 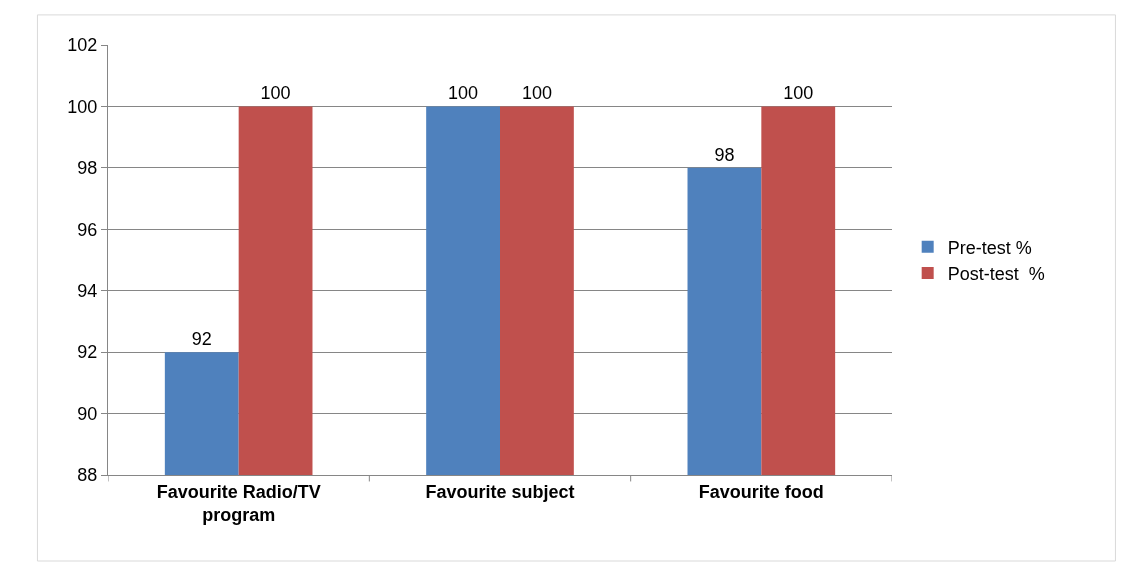 I want to click on y-tick-label: 96, so click(x=87, y=229).